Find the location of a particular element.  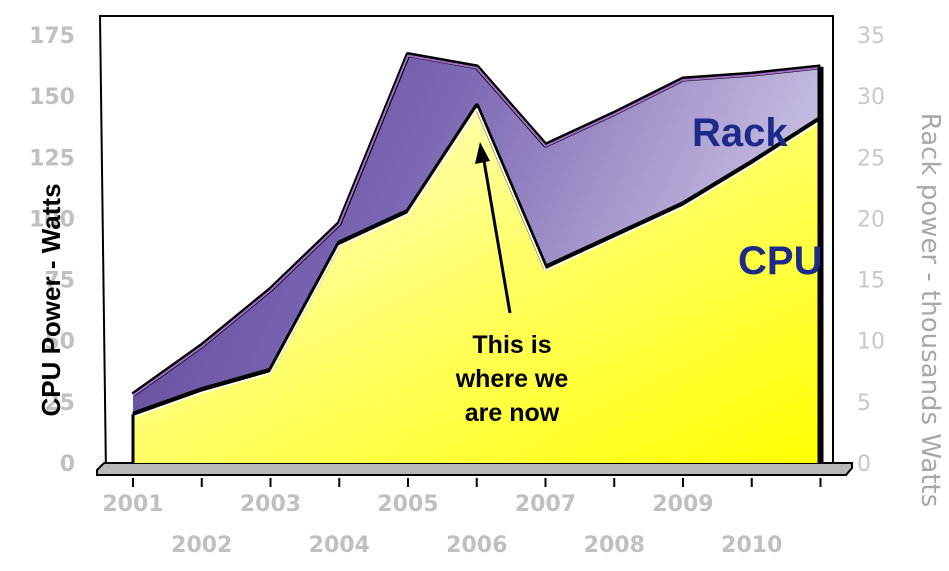

y-tick-left-175: 175 is located at coordinates (52, 36).